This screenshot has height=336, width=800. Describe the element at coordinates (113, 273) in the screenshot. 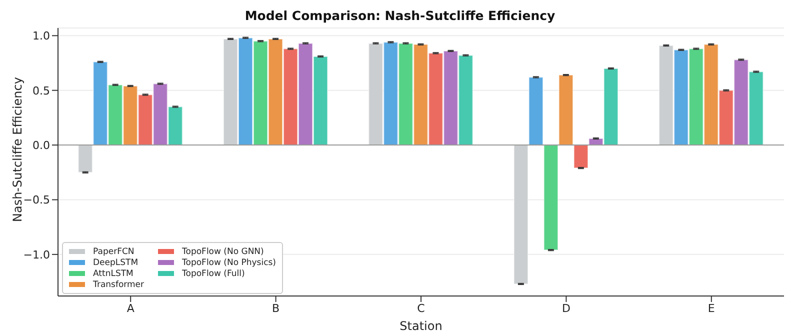

I see `legend-label: AttnLSTM` at that location.